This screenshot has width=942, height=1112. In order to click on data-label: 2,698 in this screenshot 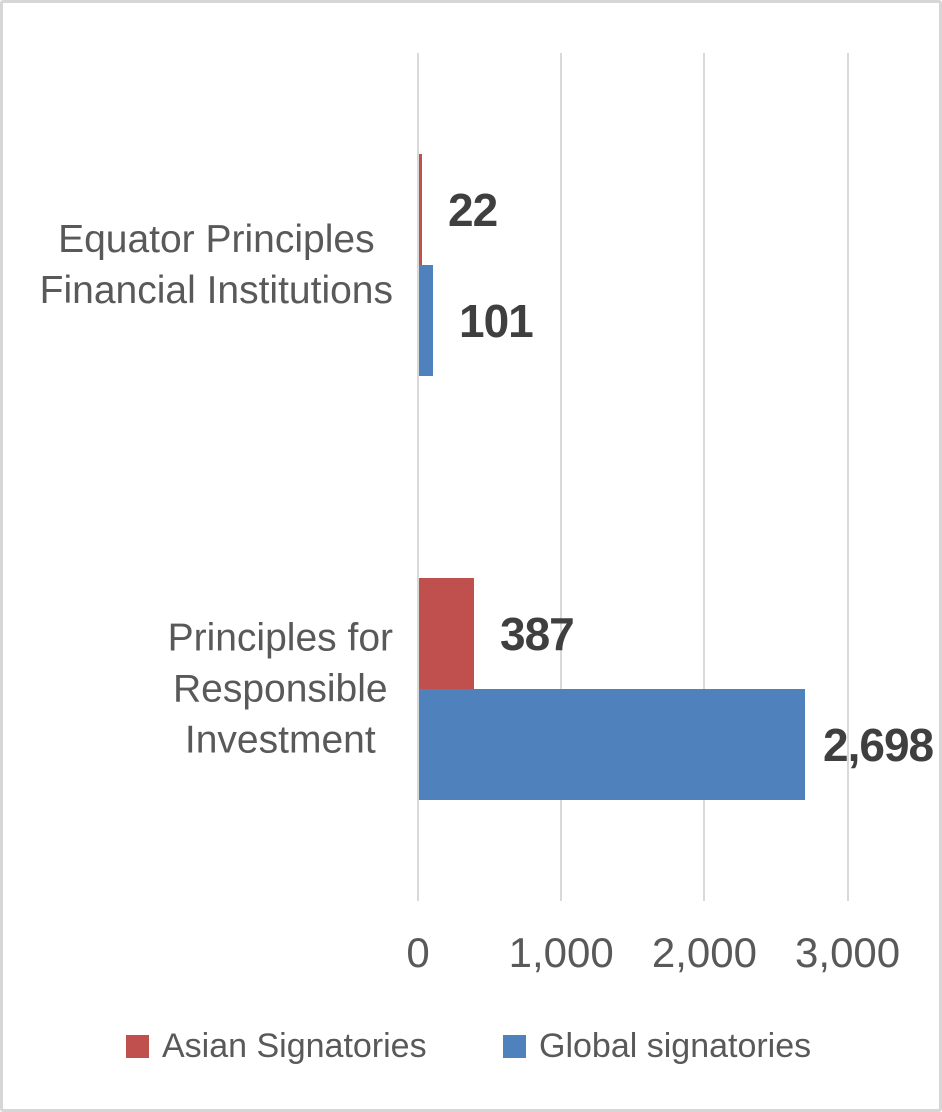, I will do `click(878, 744)`.